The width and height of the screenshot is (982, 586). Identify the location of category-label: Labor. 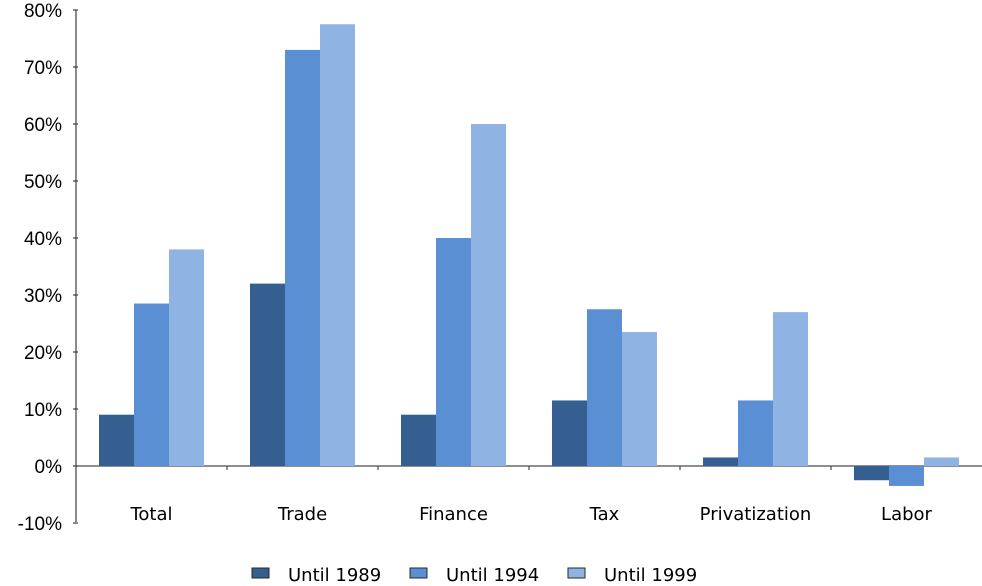
(906, 514).